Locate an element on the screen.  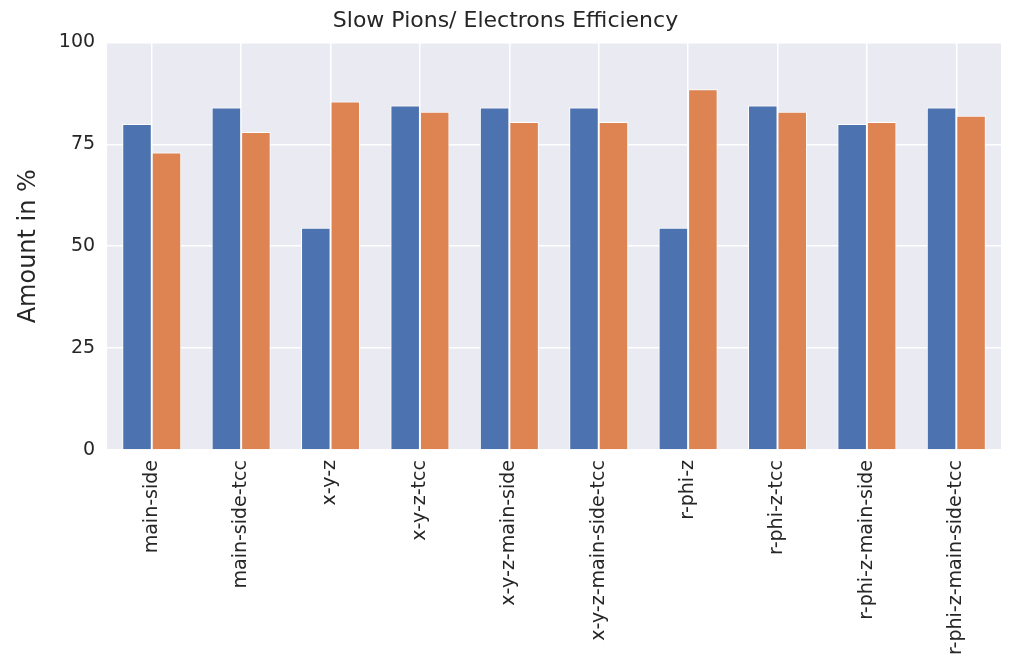
y-tick-label: 0 is located at coordinates (89, 447).